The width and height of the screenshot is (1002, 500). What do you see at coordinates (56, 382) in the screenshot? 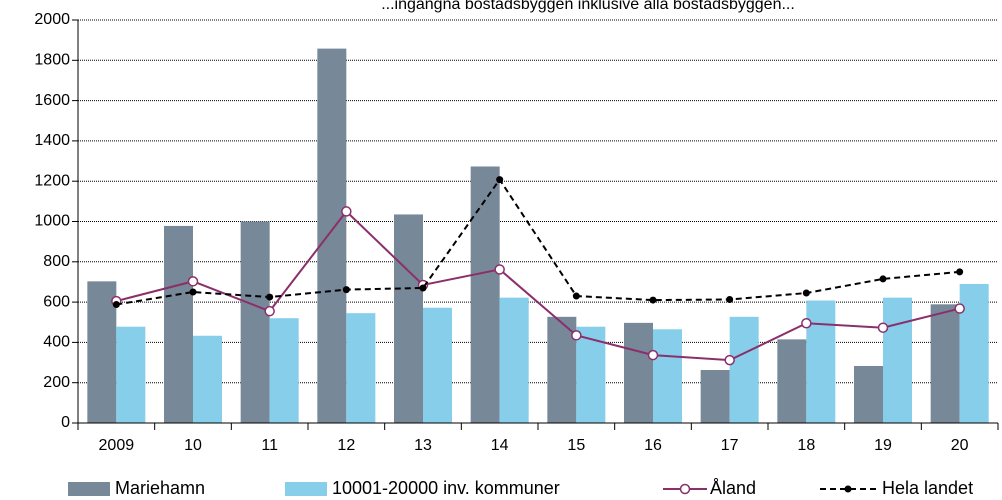
I see `y-tick-label: 200` at bounding box center [56, 382].